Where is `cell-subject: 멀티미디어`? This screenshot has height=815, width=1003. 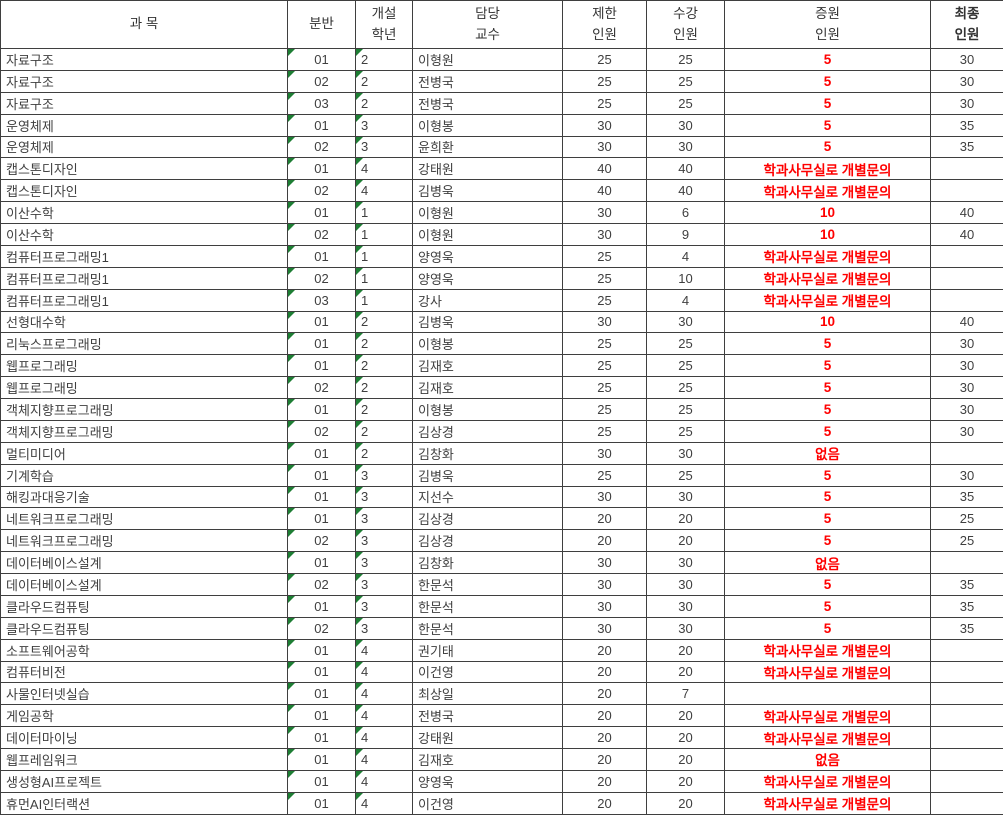
cell-subject: 멀티미디어 is located at coordinates (144, 453).